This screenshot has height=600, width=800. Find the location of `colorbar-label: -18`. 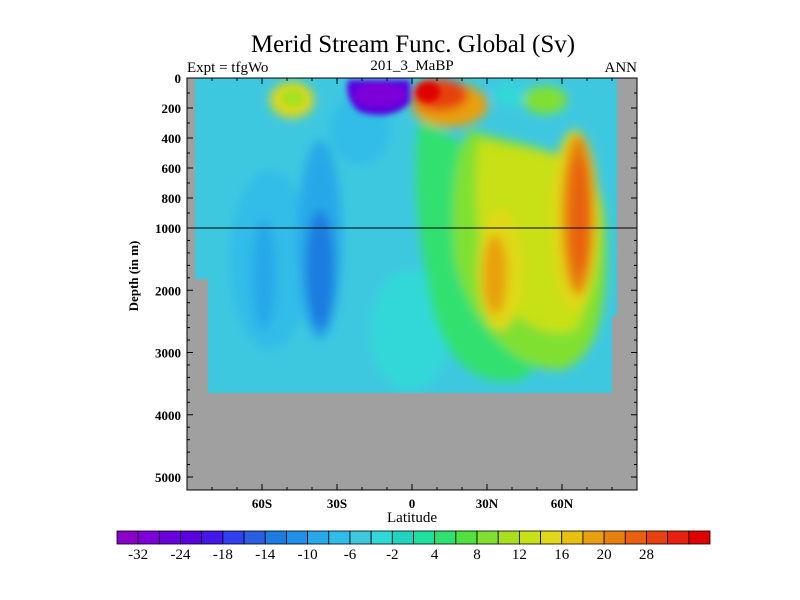

colorbar-label: -18 is located at coordinates (223, 555).